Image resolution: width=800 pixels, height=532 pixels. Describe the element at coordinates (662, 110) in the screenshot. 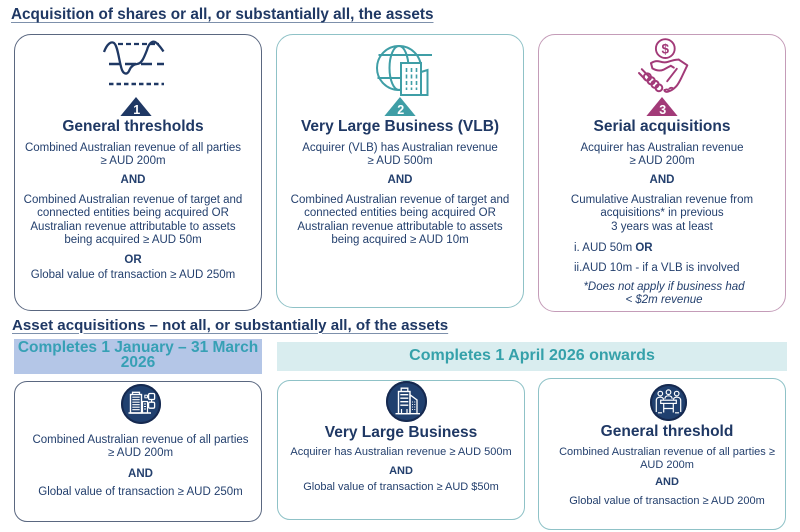

I see `svg-text: 3` at that location.